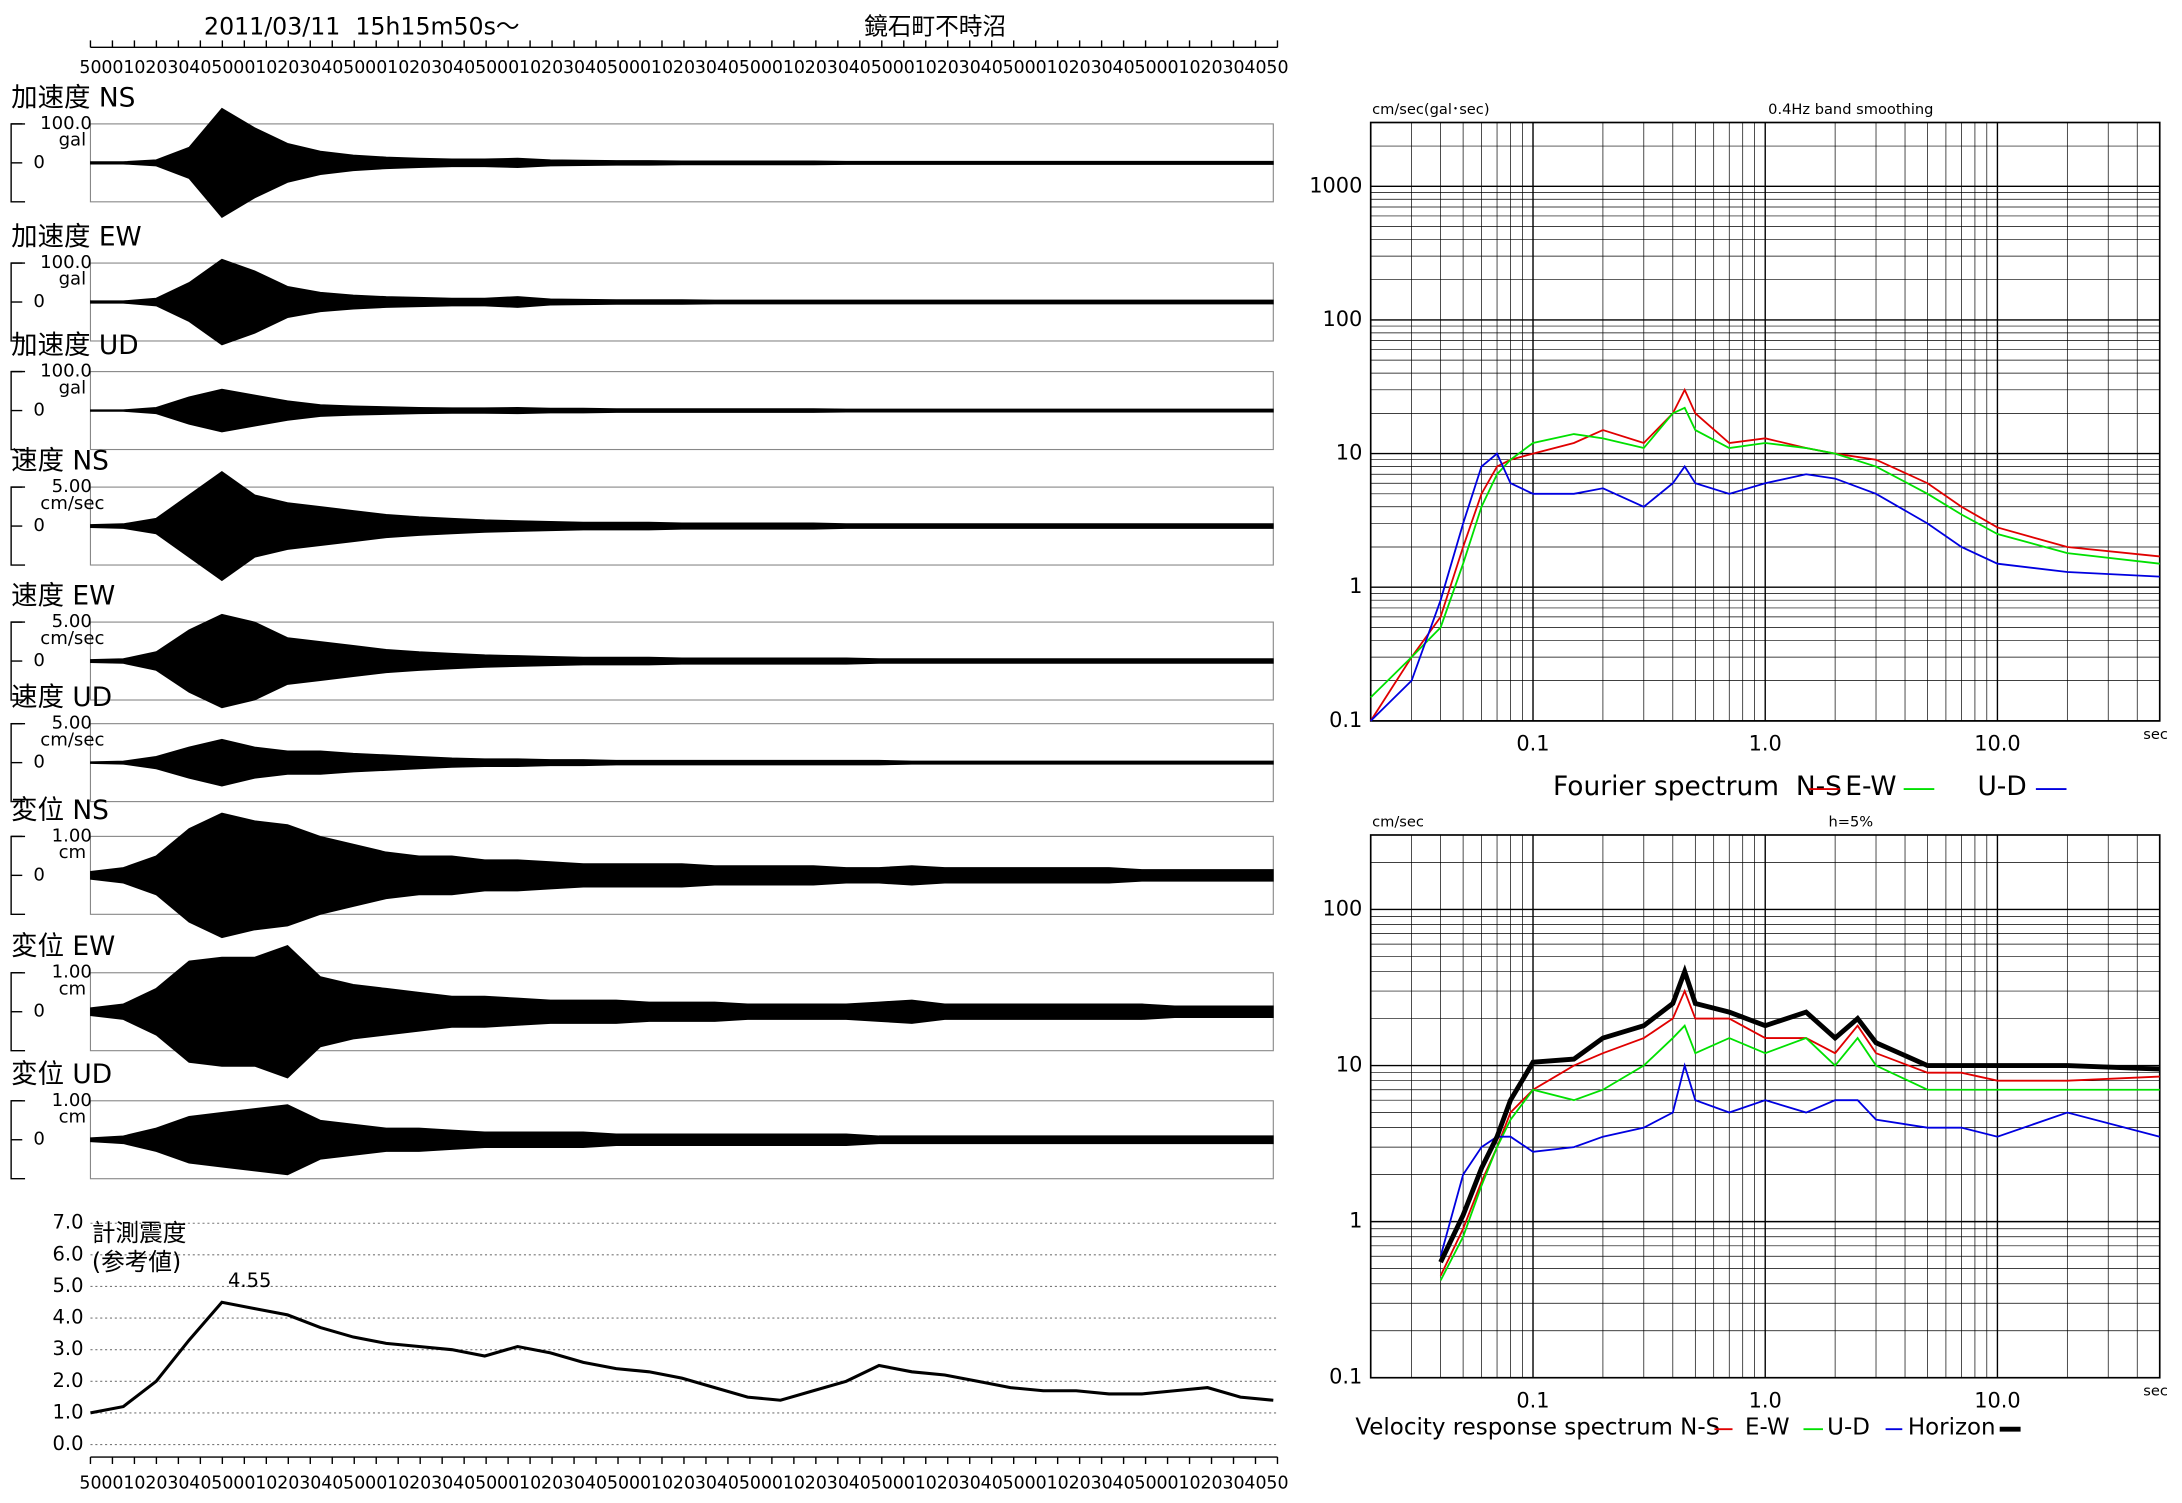 The image size is (2182, 1503). I want to click on y-tick-label: 100, so click(1343, 319).